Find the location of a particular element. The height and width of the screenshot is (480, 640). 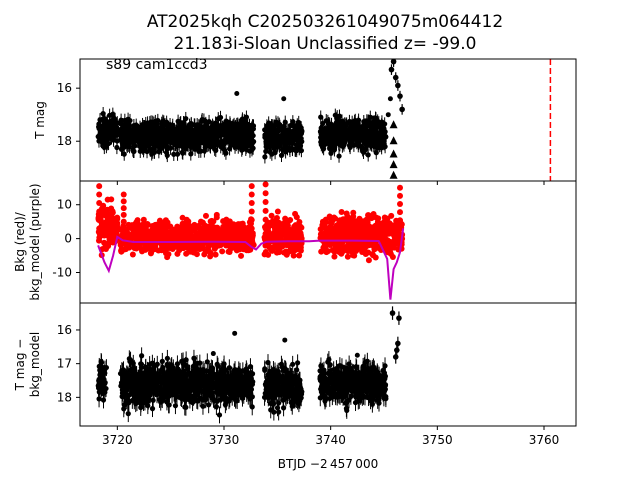

chart-title-line1: AT2025kqh C202503261049075m064412 is located at coordinates (325, 22).